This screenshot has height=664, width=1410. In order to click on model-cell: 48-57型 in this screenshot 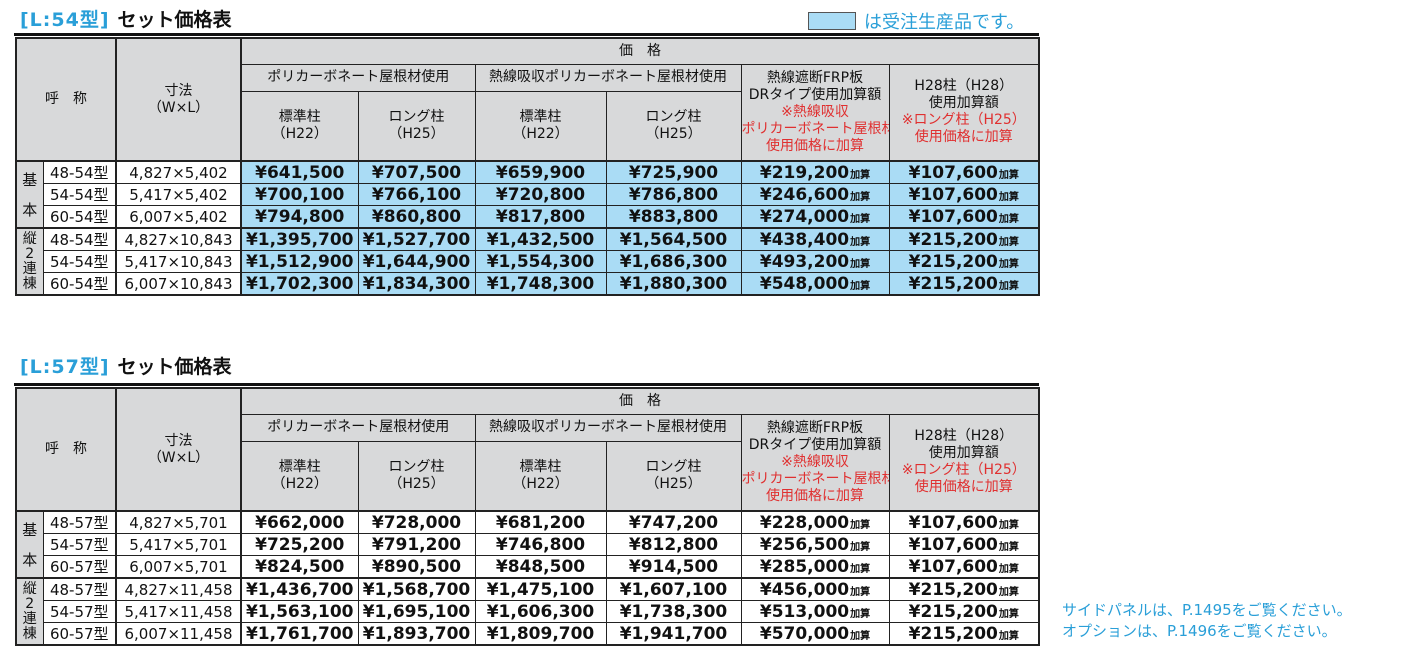, I will do `click(79, 522)`.